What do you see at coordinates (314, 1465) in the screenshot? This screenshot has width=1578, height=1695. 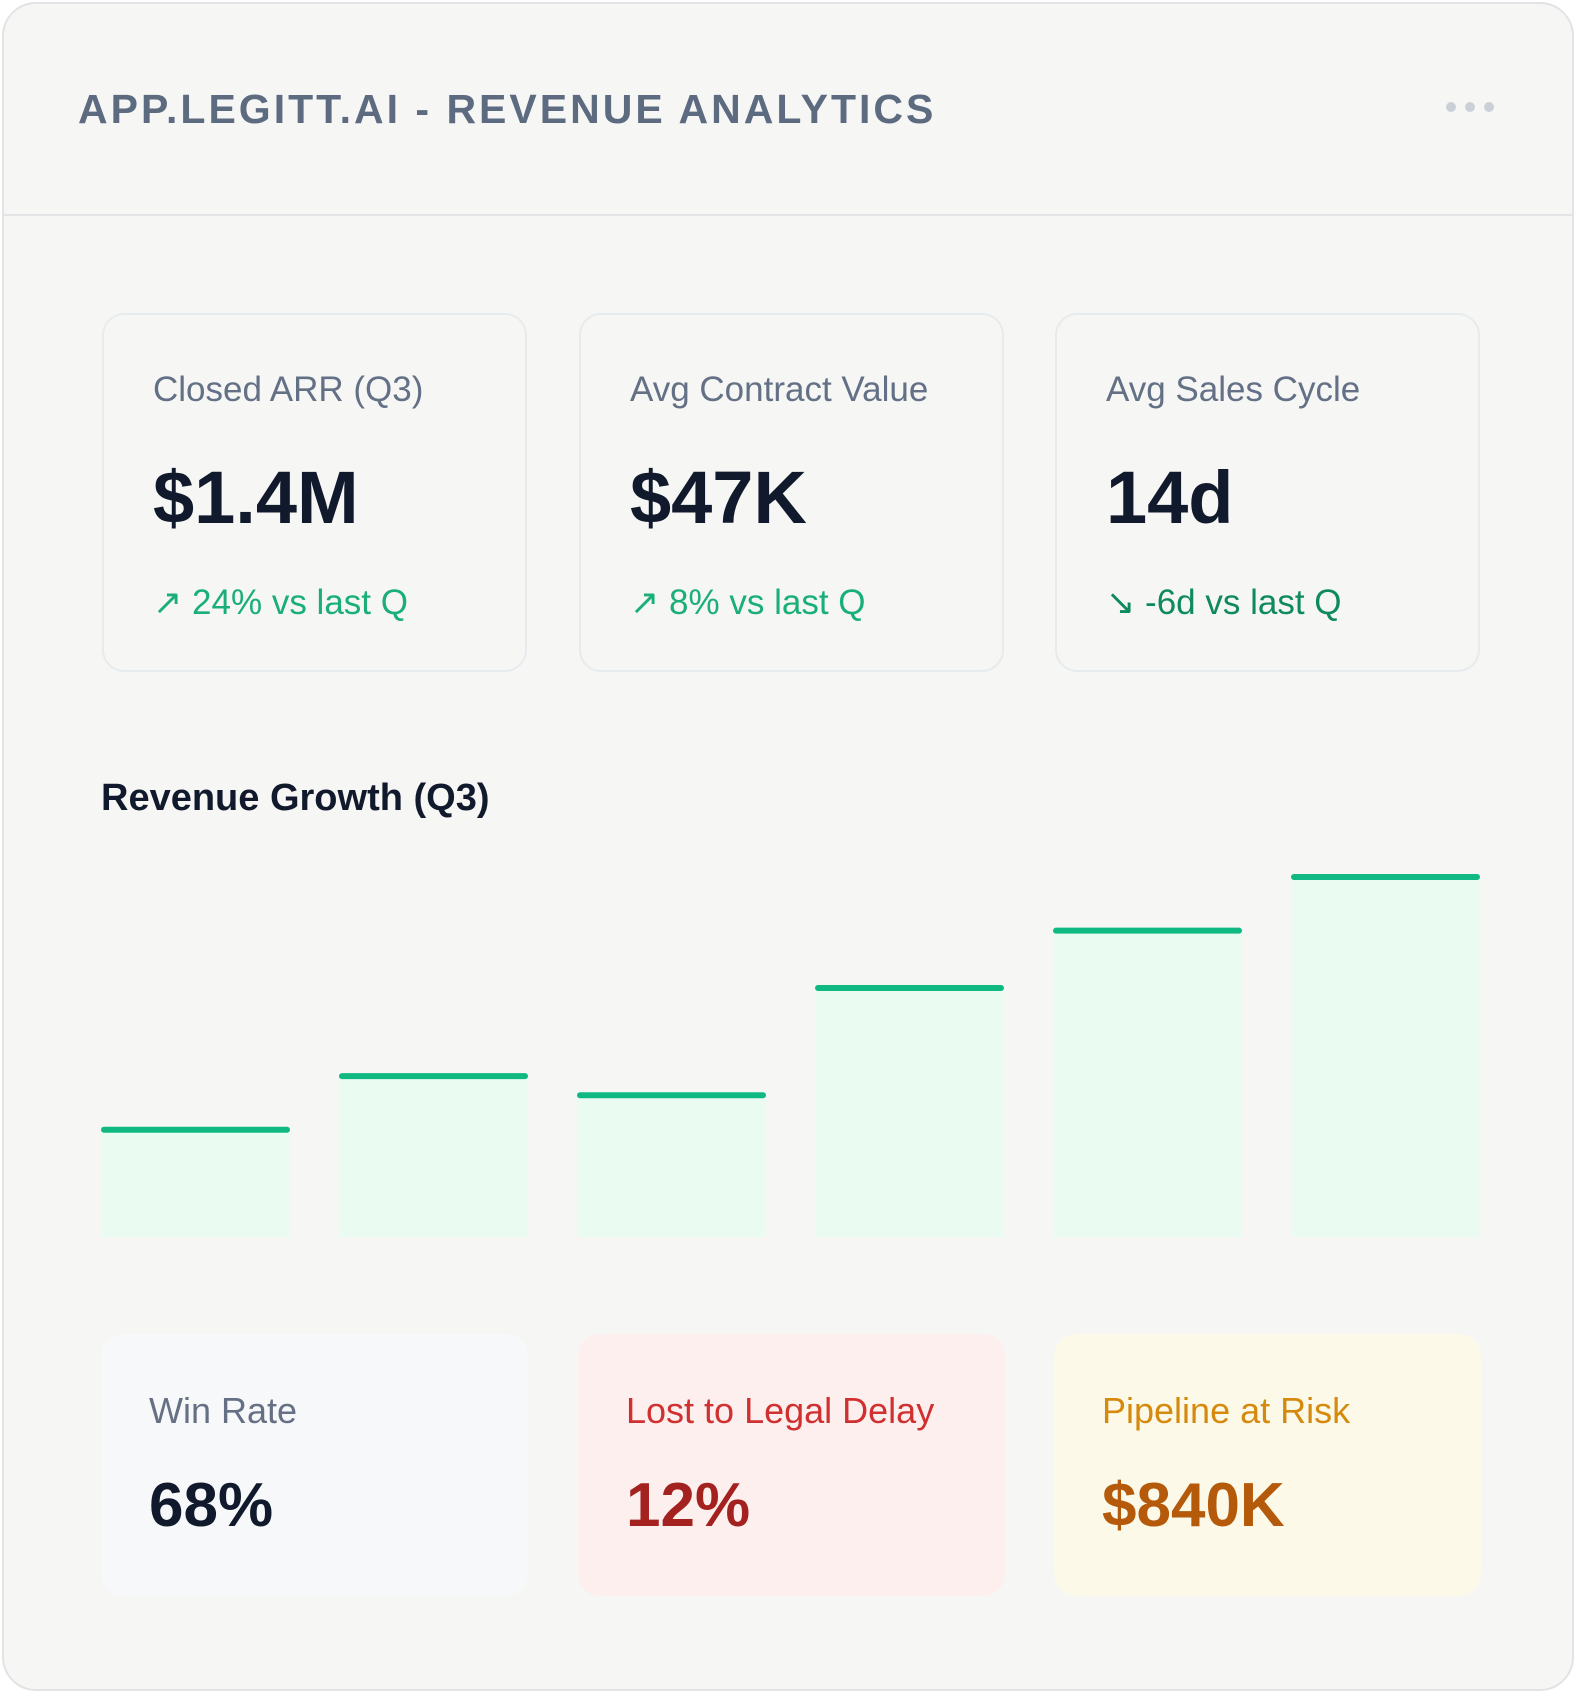 I see `stat-card: Win Rate 68%` at bounding box center [314, 1465].